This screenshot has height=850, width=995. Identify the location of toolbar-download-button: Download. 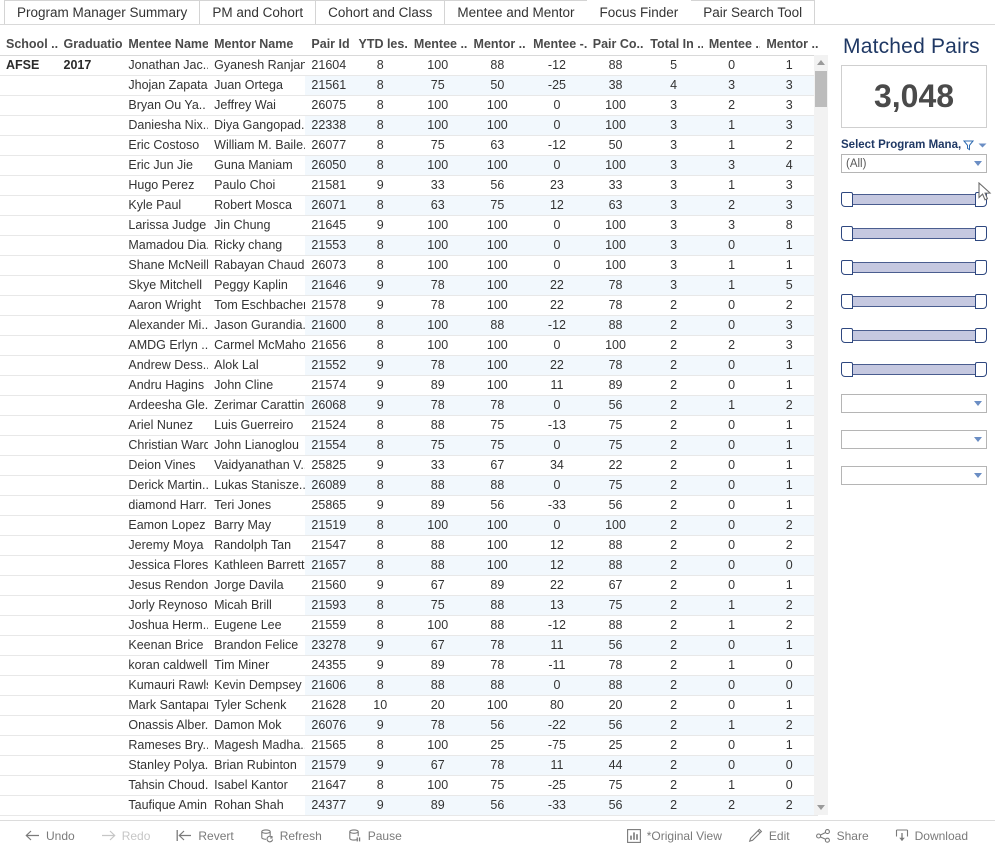
(931, 836).